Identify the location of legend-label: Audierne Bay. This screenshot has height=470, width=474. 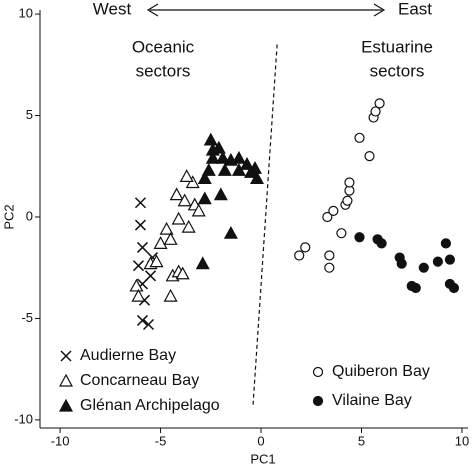
(128, 355).